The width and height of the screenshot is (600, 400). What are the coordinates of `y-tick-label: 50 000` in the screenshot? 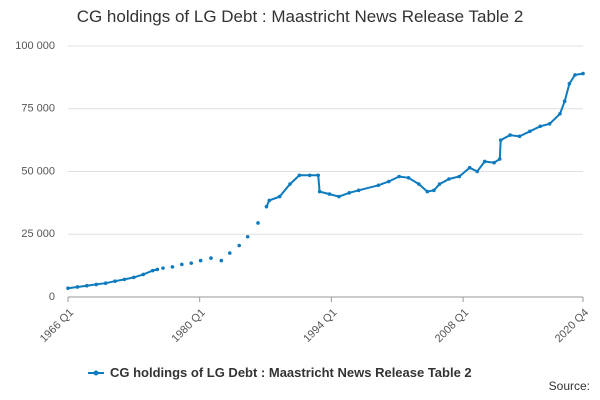 It's located at (38, 171).